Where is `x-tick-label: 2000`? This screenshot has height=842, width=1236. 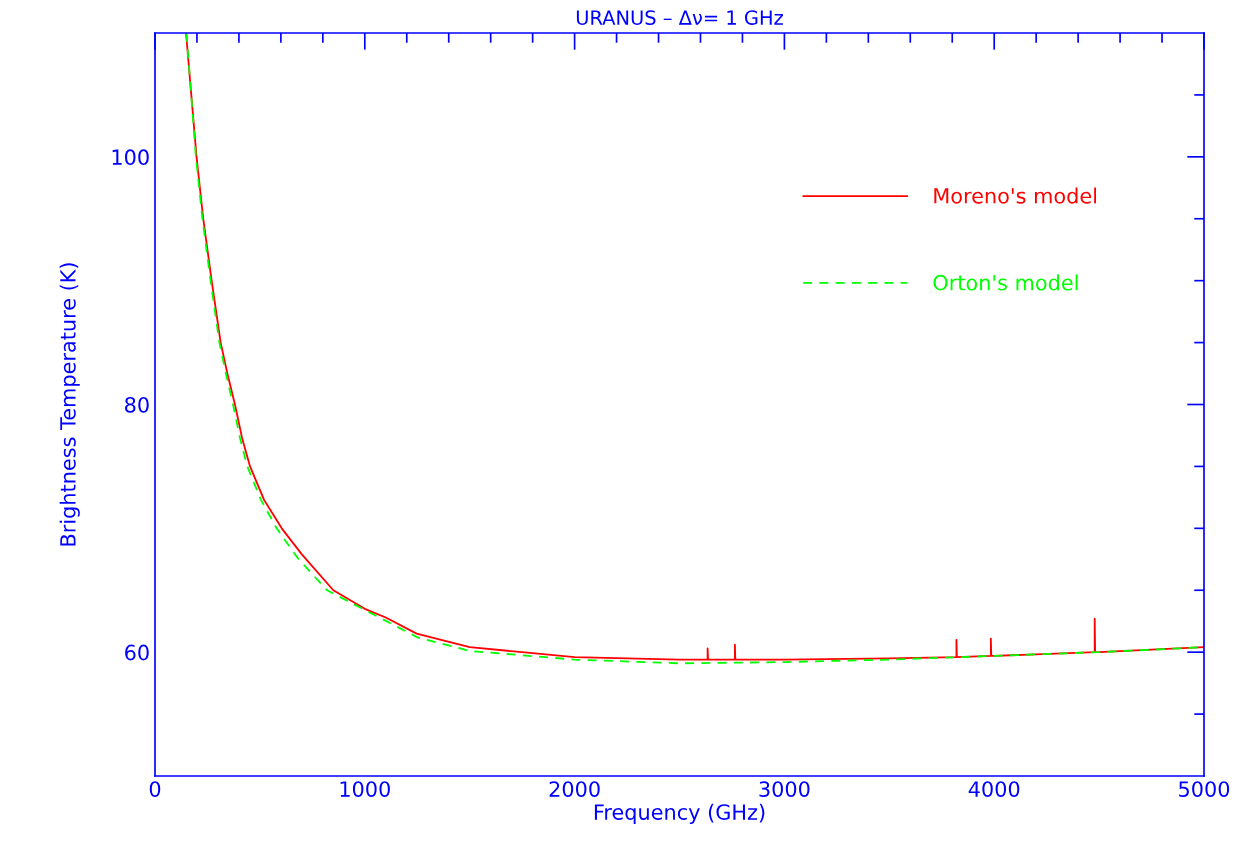 x-tick-label: 2000 is located at coordinates (574, 789).